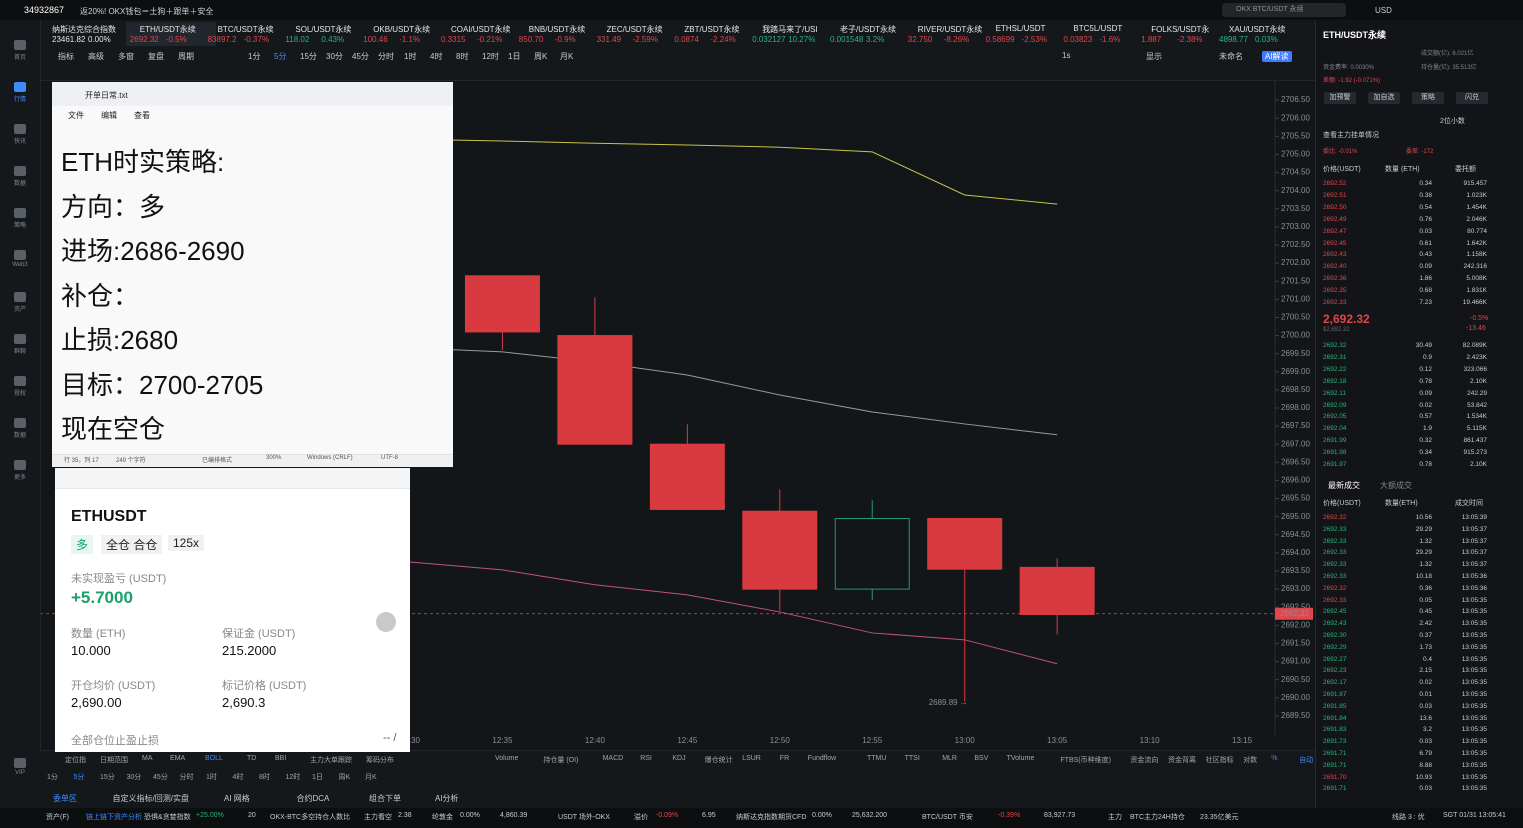 This screenshot has width=1523, height=828. I want to click on trade-cell: 2692.23, so click(1335, 671).